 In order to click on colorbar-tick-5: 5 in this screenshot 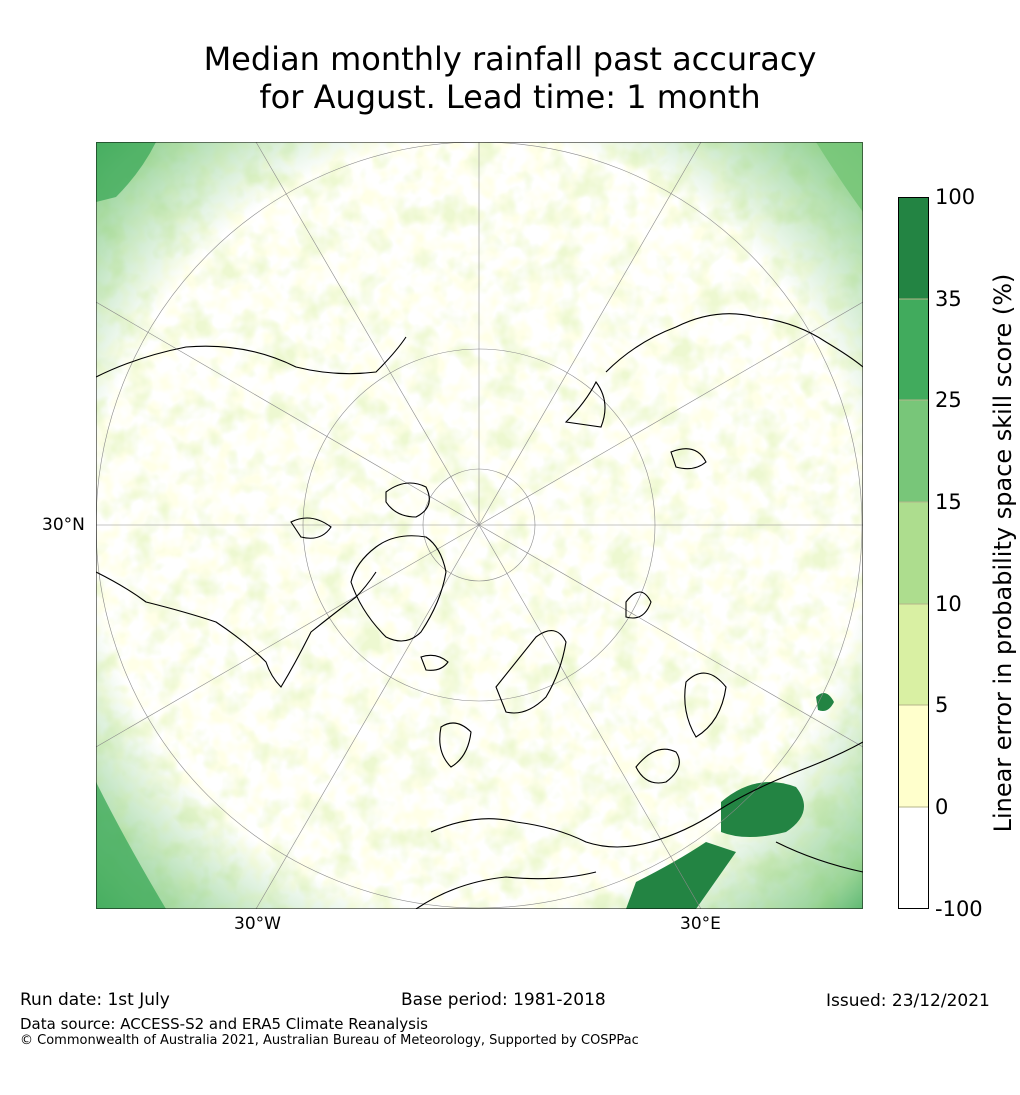, I will do `click(942, 705)`.